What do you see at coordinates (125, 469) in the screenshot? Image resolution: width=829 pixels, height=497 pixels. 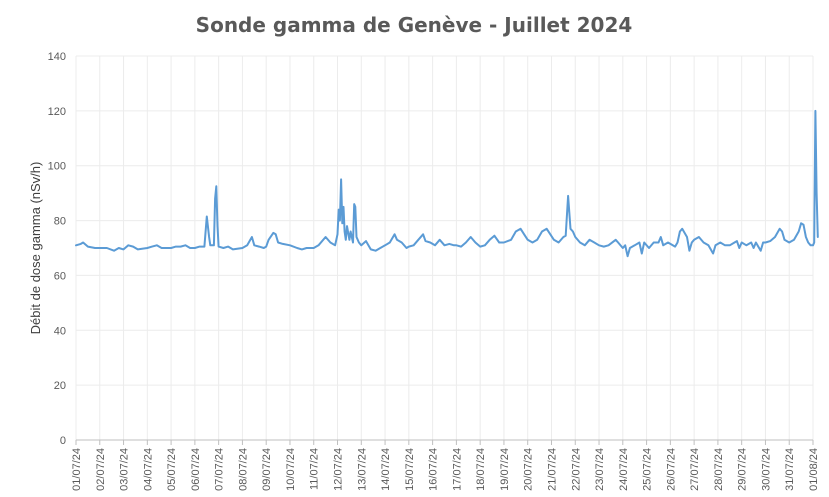 I see `x-tick-label: 03/07/24` at bounding box center [125, 469].